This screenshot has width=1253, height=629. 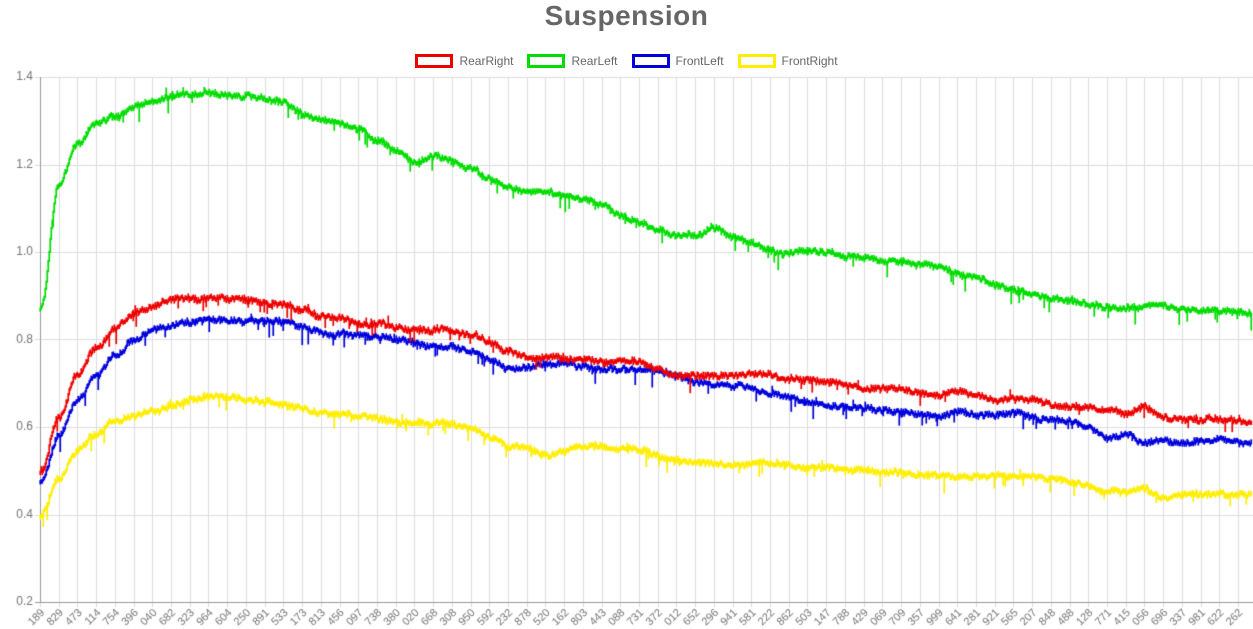 What do you see at coordinates (756, 61) in the screenshot?
I see `legend-swatch-frontright` at bounding box center [756, 61].